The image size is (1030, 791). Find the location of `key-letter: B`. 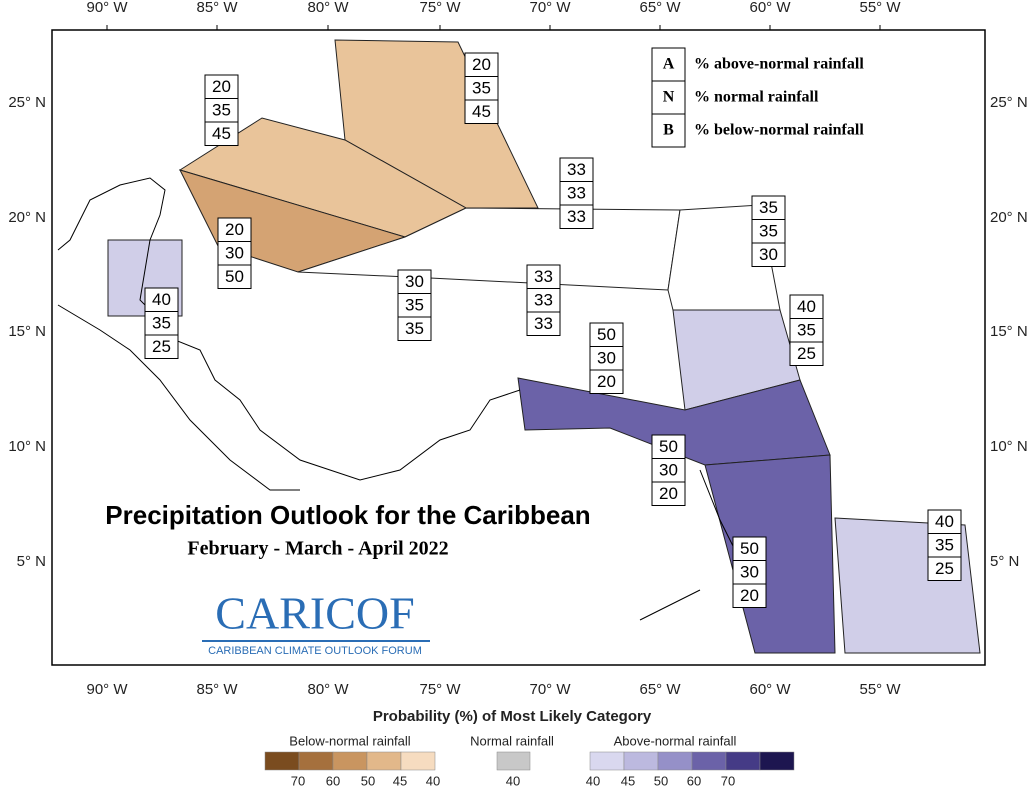

key-letter: B is located at coordinates (668, 130).